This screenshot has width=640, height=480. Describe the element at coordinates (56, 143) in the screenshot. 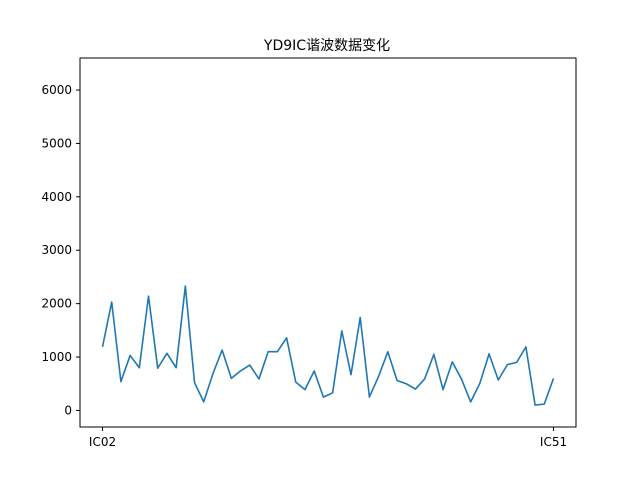

I see `y-tick-label: 5000` at that location.